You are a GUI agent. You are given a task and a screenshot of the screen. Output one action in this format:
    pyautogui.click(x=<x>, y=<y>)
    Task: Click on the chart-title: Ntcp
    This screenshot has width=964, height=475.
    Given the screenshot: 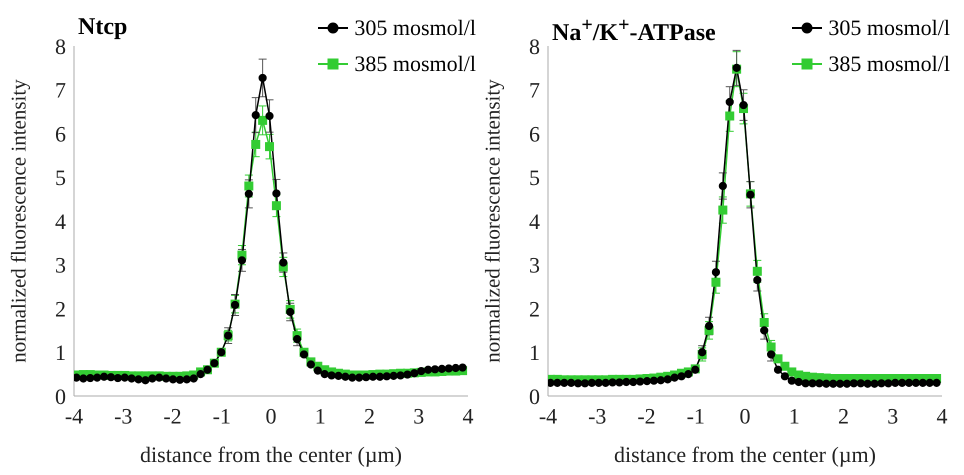 What is the action you would take?
    pyautogui.click(x=103, y=27)
    